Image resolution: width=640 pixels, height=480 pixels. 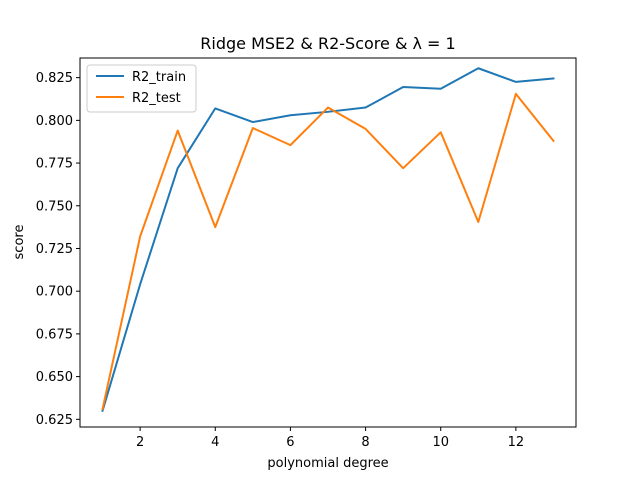 I want to click on y-tick-label: 0.700, so click(x=54, y=292).